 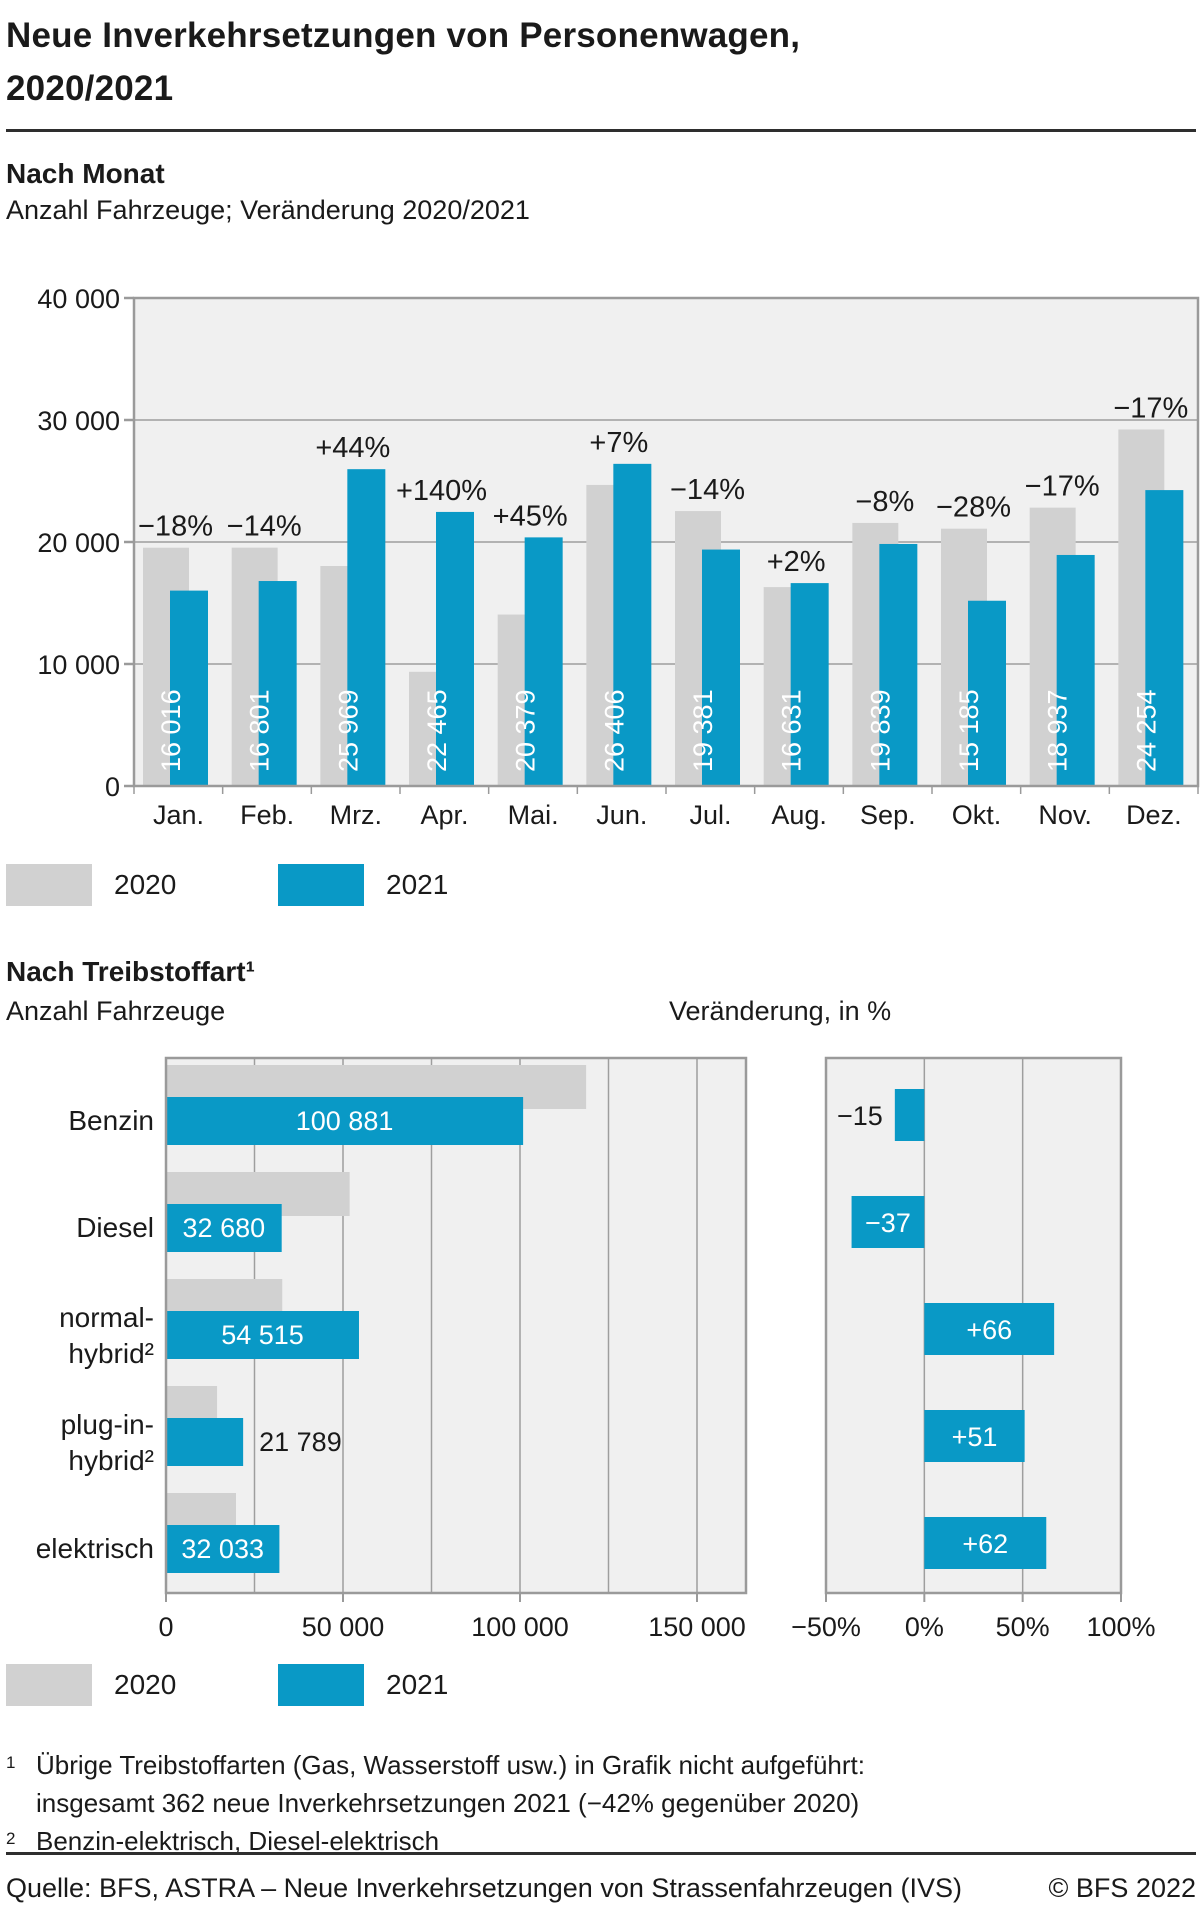 What do you see at coordinates (1164, 638) in the screenshot?
I see `bar-2021-Dez.` at bounding box center [1164, 638].